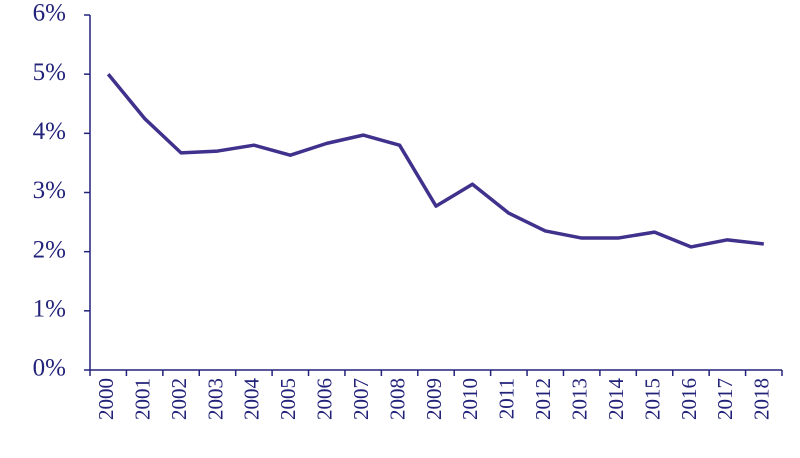  Describe the element at coordinates (543, 399) in the screenshot. I see `x-tick-label: 2012` at that location.